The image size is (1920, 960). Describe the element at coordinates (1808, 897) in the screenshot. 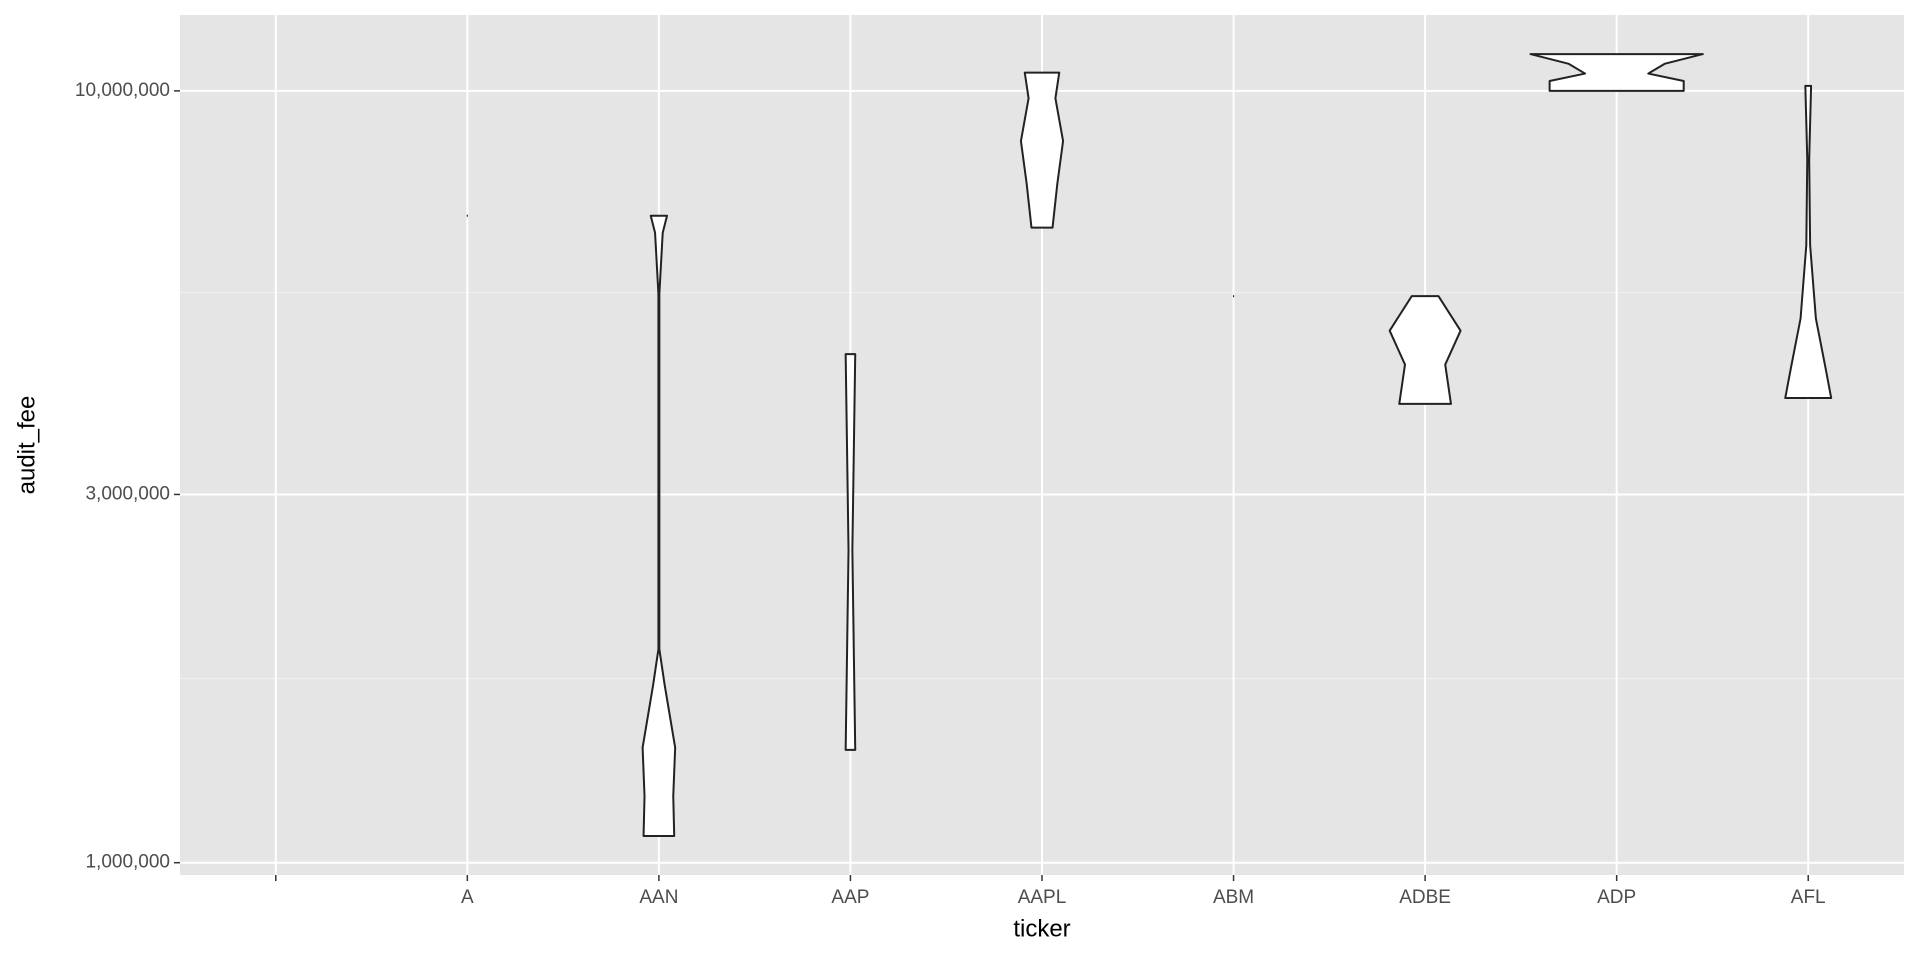

I see `x-tick-label: AFL` at that location.